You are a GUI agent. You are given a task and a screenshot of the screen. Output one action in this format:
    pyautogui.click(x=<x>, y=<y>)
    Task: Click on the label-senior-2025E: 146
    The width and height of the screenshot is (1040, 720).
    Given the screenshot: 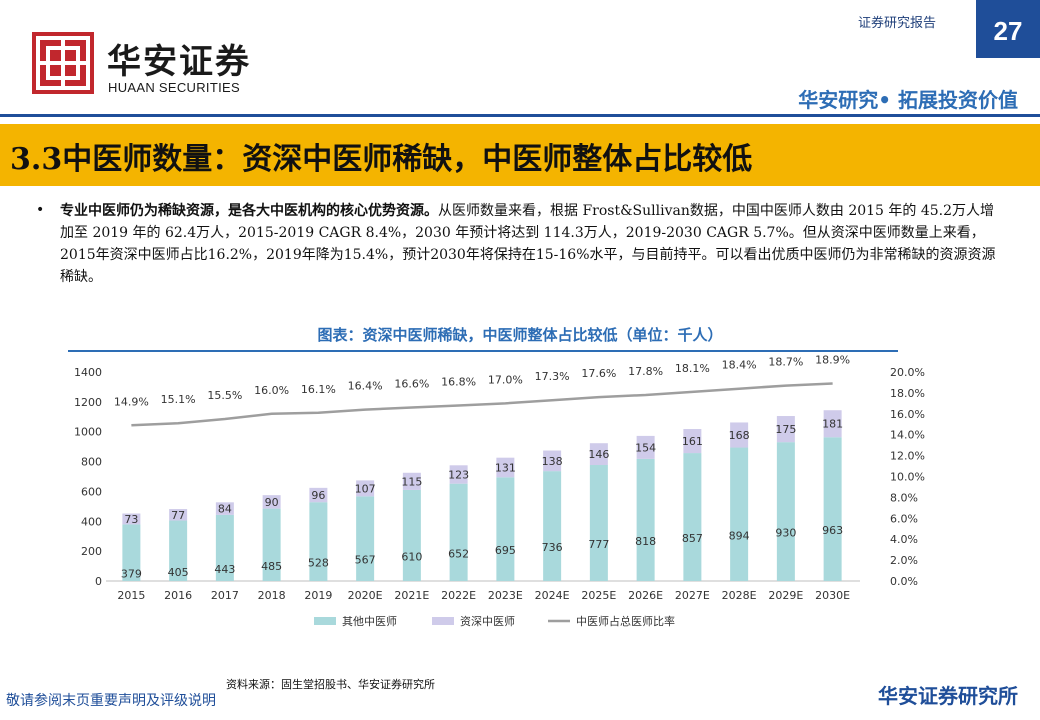 What is the action you would take?
    pyautogui.click(x=598, y=454)
    